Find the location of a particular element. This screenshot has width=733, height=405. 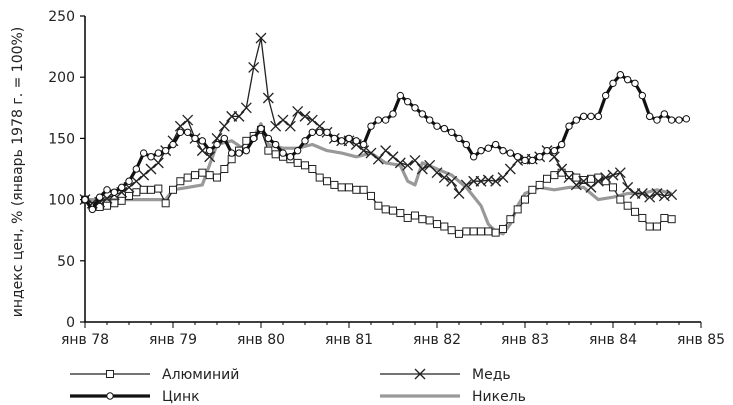

x-tick-label: янв 80 is located at coordinates (261, 340).